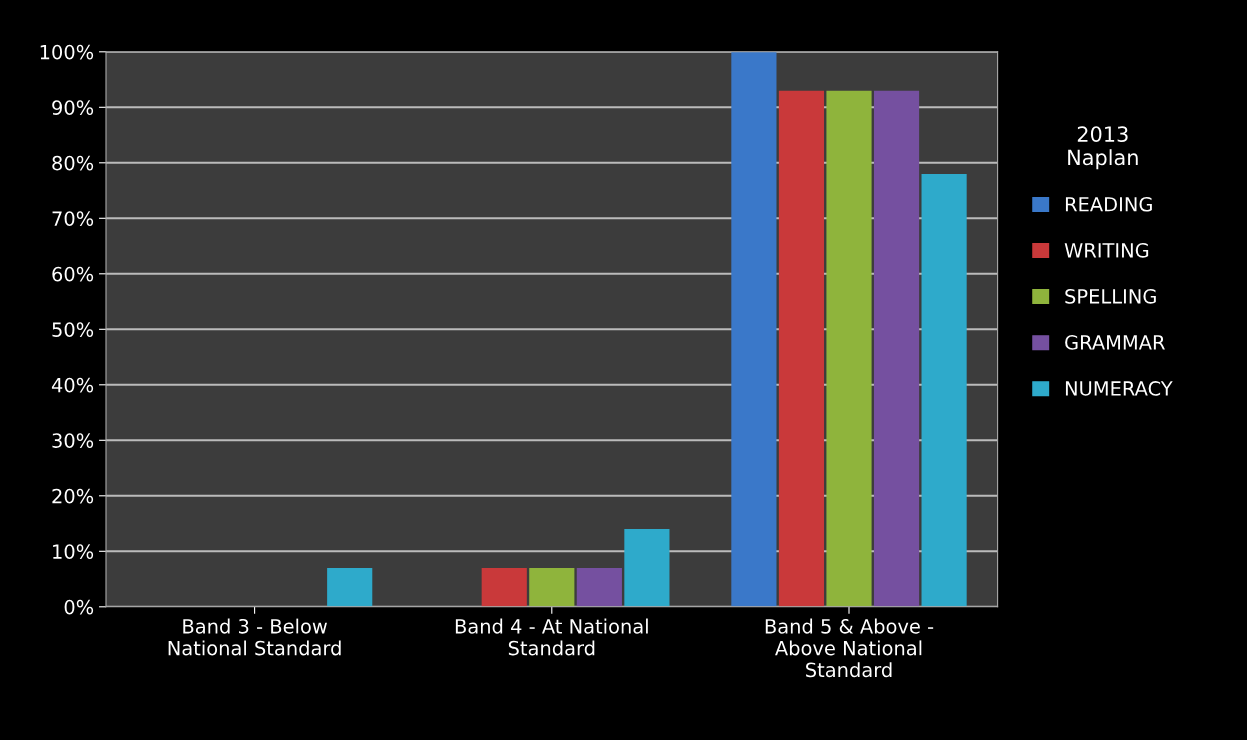  Describe the element at coordinates (73, 496) in the screenshot. I see `y-tick-label: 20%` at that location.